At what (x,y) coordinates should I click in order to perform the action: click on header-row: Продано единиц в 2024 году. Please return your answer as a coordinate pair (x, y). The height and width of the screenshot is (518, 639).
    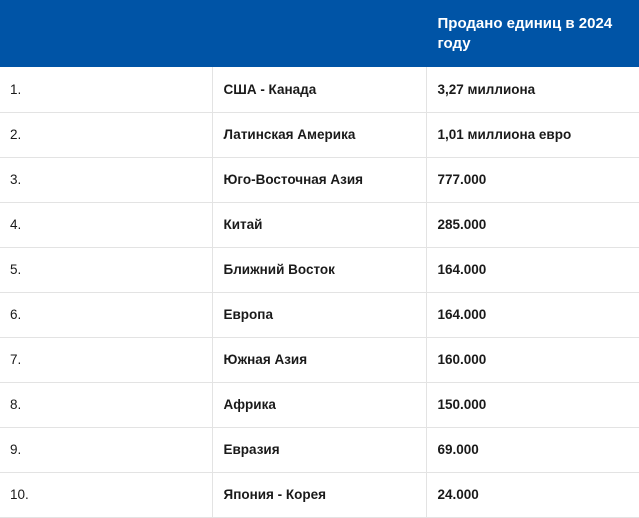
    Looking at the image, I should click on (319, 33).